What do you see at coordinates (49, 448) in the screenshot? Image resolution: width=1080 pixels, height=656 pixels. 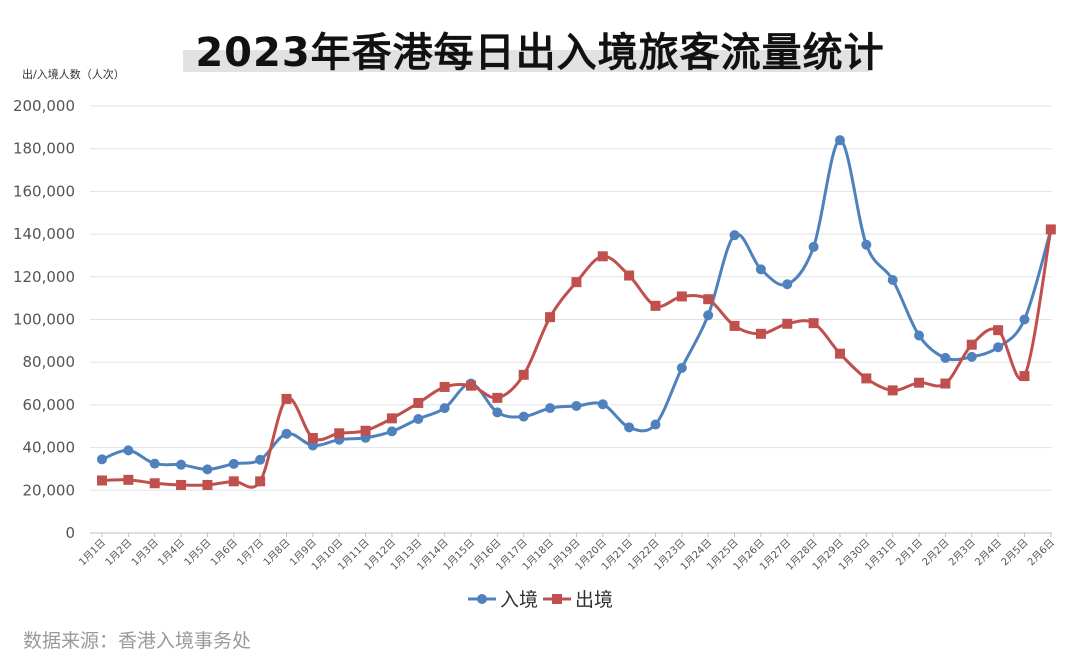 I see `y-tick-label: 40,000` at bounding box center [49, 448].